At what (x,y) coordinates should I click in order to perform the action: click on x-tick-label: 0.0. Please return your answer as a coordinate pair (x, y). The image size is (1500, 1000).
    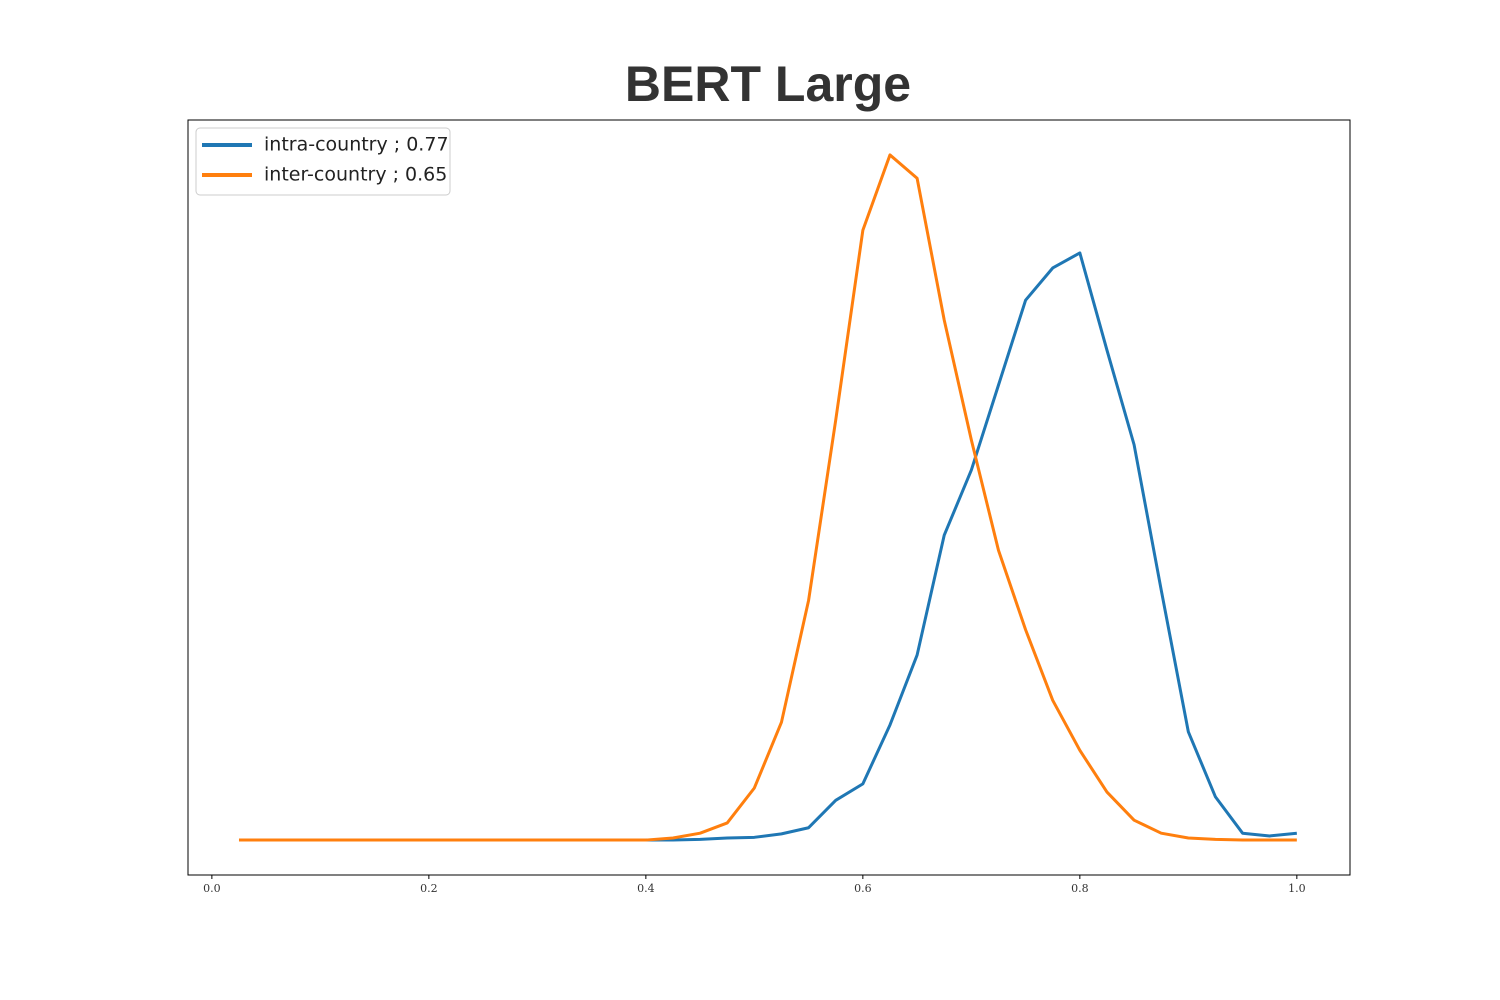
    Looking at the image, I should click on (212, 888).